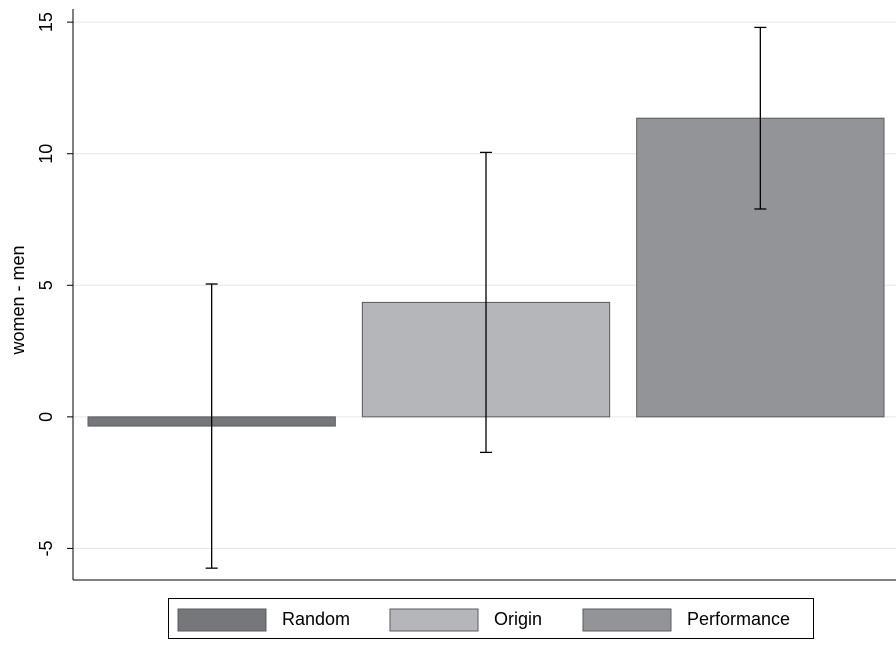  I want to click on y-axis-label: women - men, so click(18, 300).